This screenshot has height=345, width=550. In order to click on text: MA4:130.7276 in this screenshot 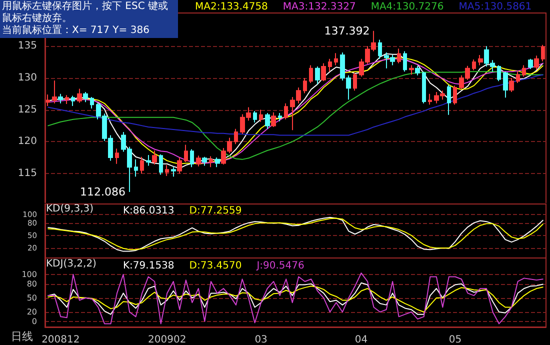, I will do `click(407, 7)`.